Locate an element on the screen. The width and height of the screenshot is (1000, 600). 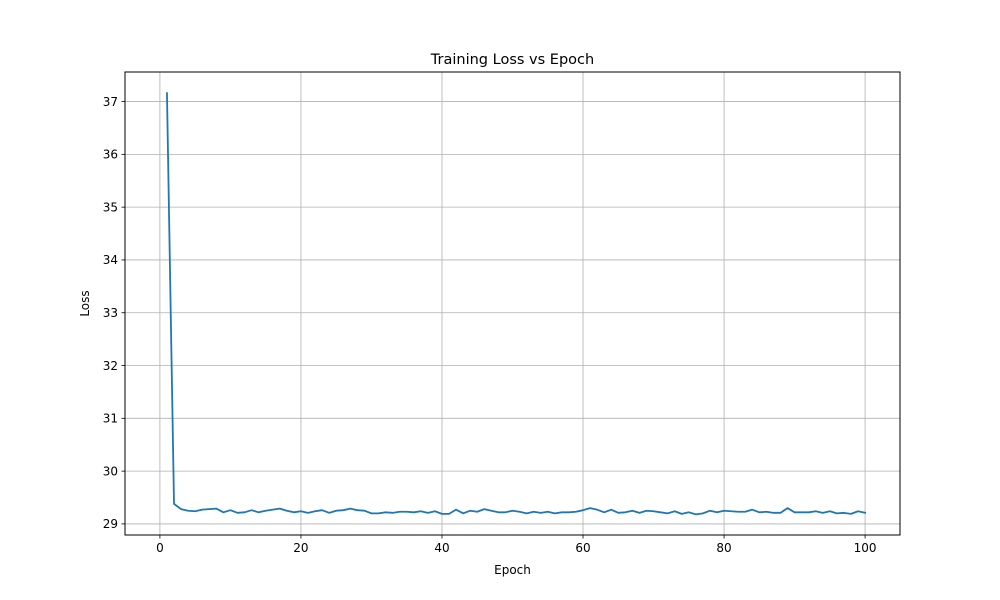
x-tick-label: 40 is located at coordinates (441, 548).